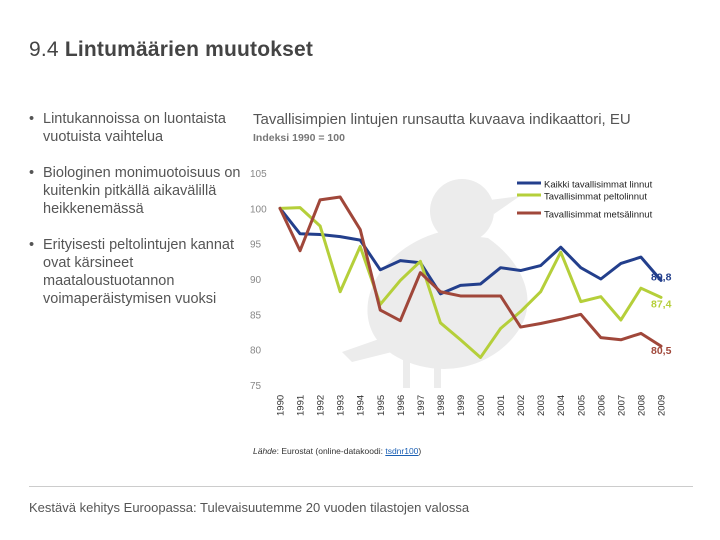 This screenshot has width=720, height=540. What do you see at coordinates (420, 451) in the screenshot?
I see `source-close: )` at bounding box center [420, 451].